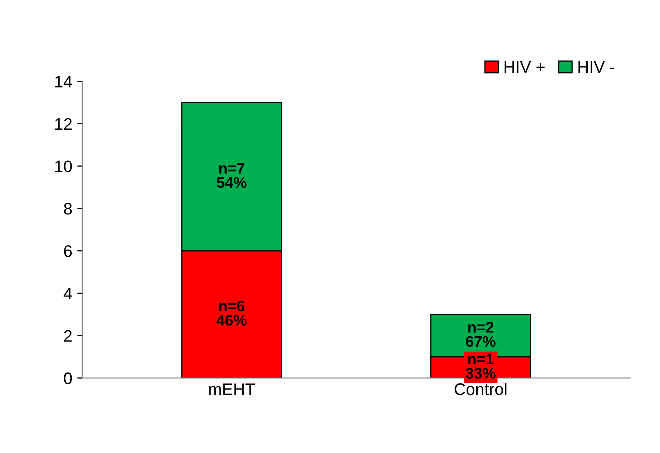 The width and height of the screenshot is (660, 453). I want to click on y-tick-label: 10, so click(64, 166).